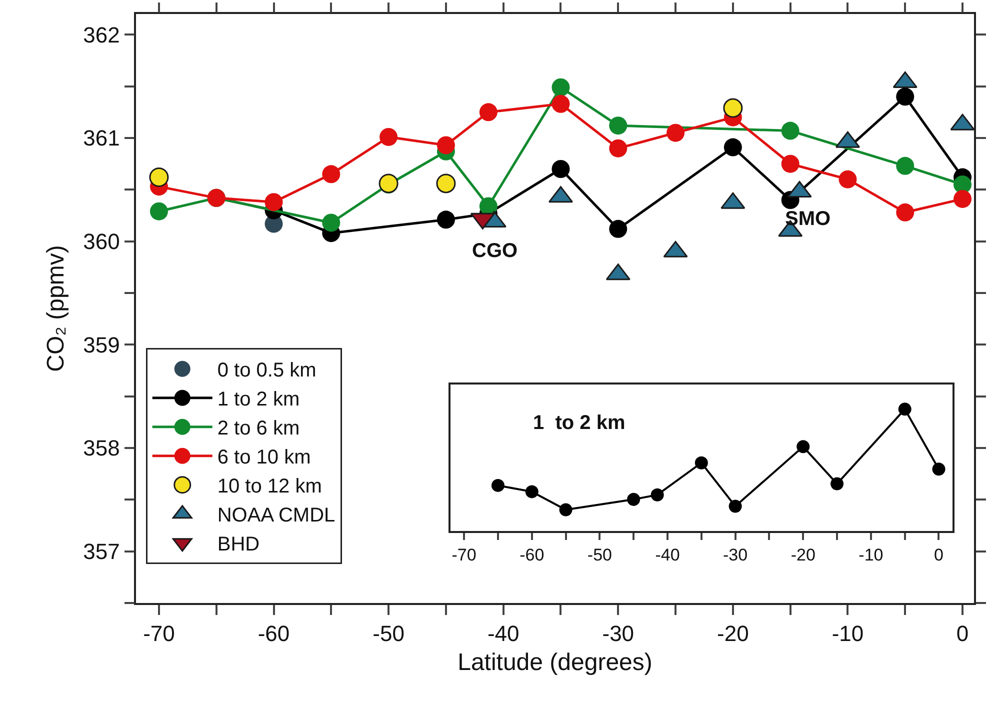 The image size is (988, 703). I want to click on legend-label: 1 to 2 km, so click(258, 399).